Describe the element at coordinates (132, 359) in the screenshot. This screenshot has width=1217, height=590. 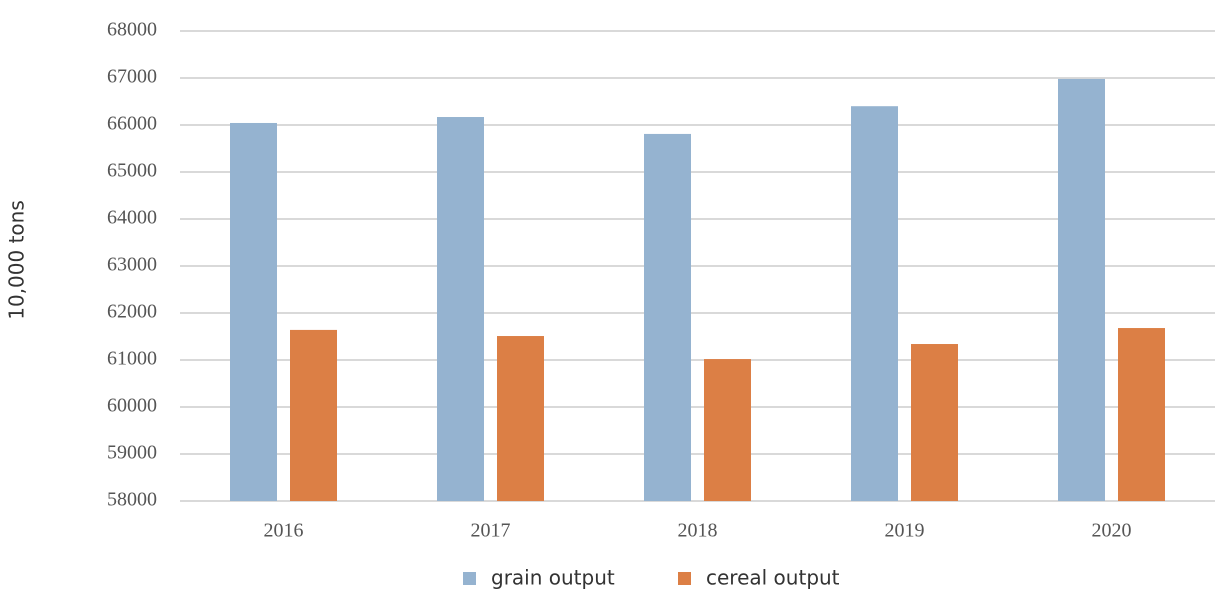
I see `y-tick-label: 61000` at that location.